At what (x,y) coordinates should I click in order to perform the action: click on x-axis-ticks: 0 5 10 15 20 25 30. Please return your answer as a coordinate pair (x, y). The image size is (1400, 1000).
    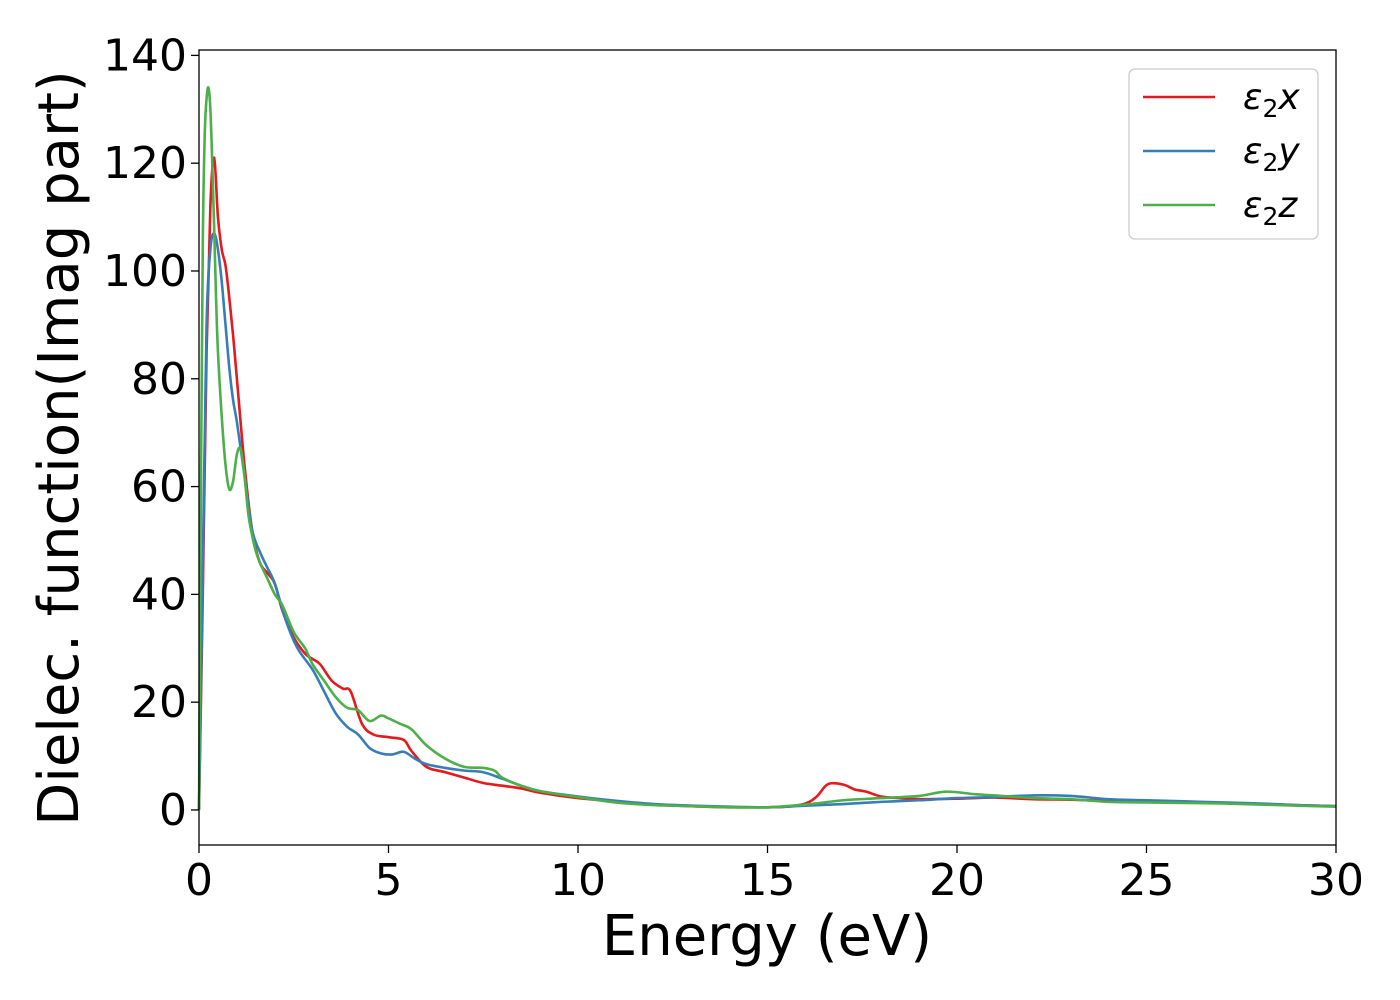
    Looking at the image, I should click on (774, 875).